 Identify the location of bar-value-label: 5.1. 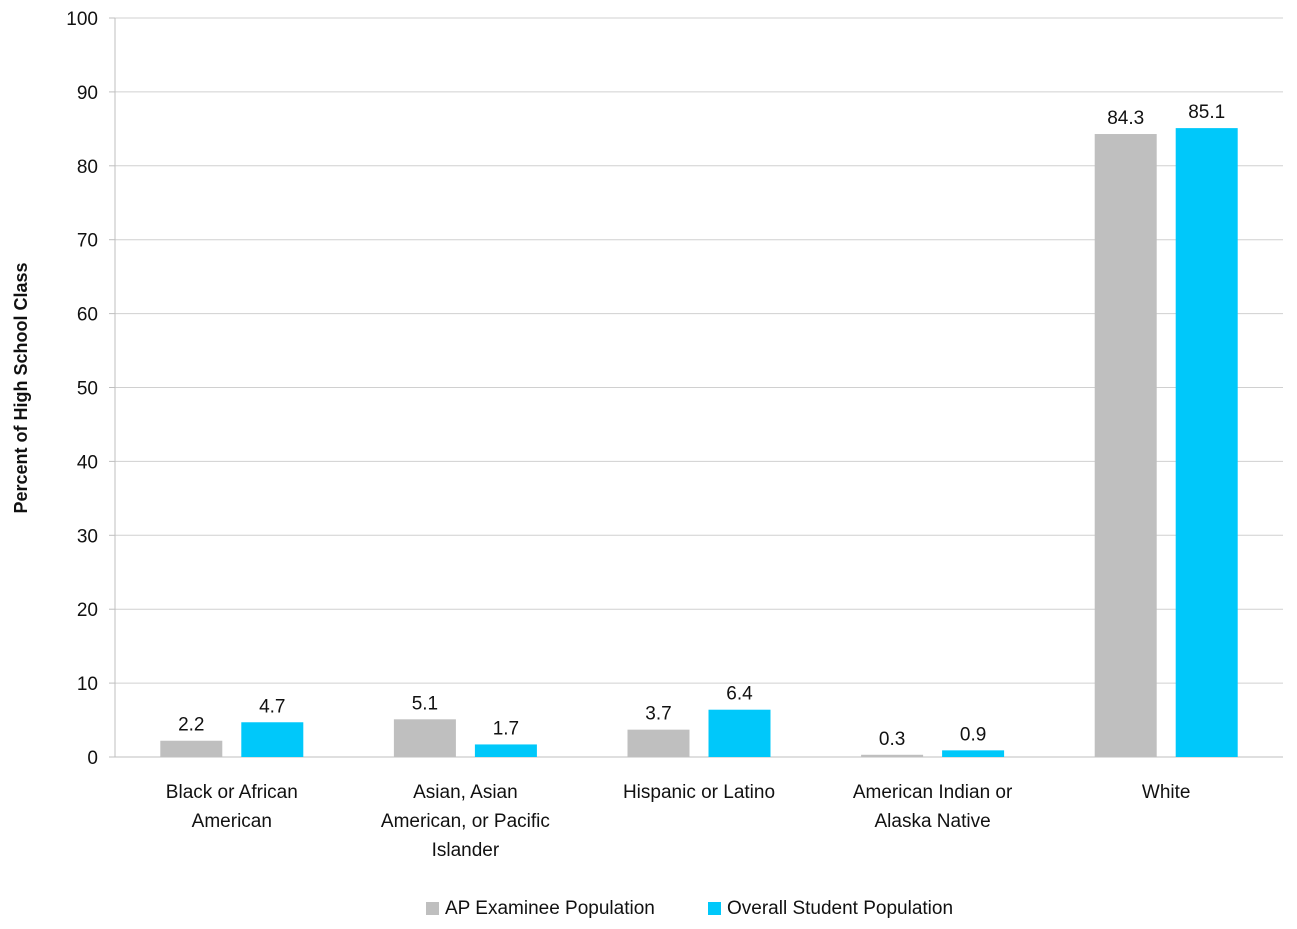
(425, 703).